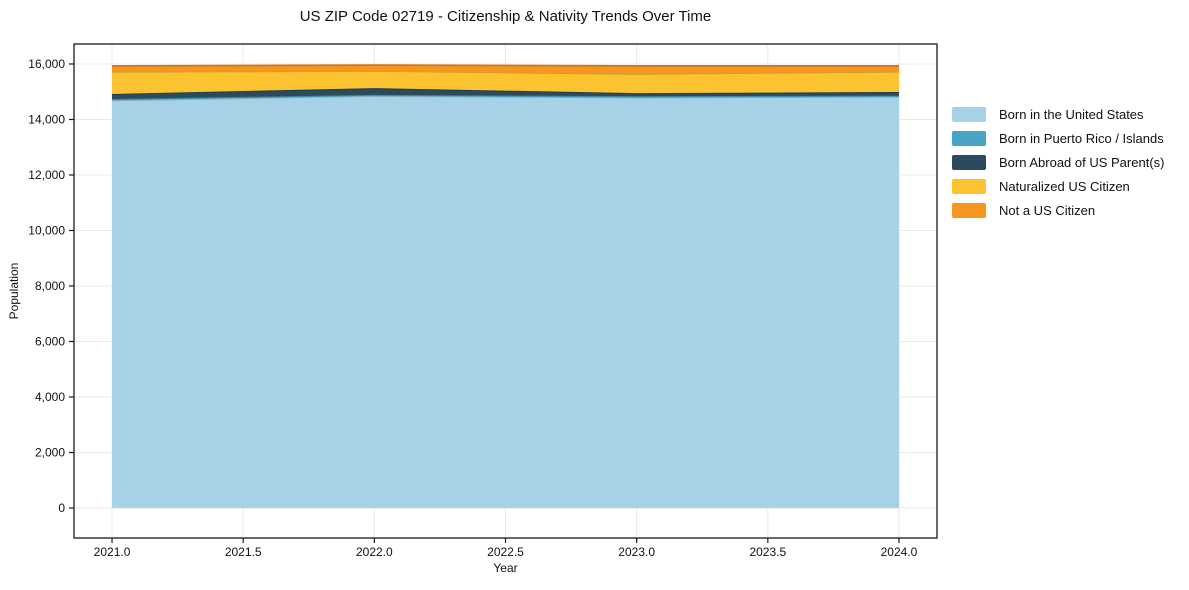 Image resolution: width=1189 pixels, height=590 pixels. What do you see at coordinates (505, 65) in the screenshot?
I see `edge-not-a-us-citizen` at bounding box center [505, 65].